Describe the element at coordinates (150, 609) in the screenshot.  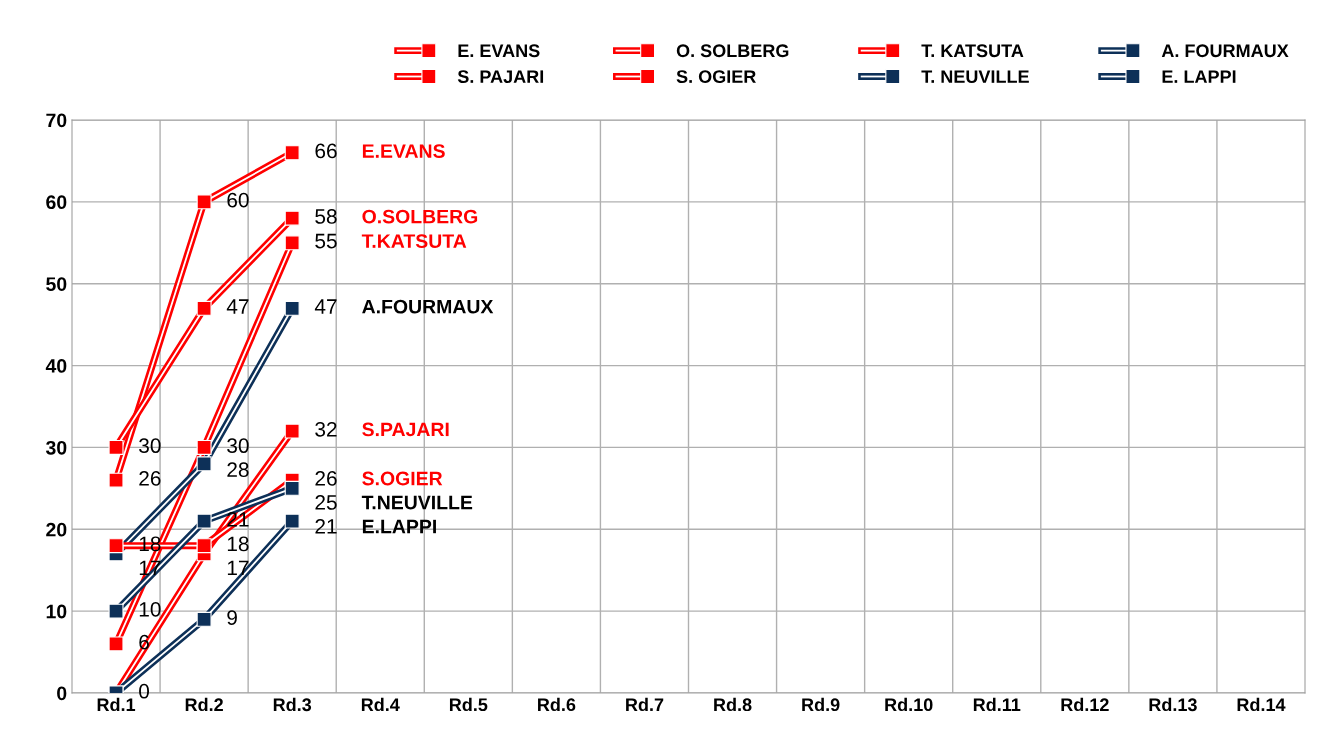
I see `data-label: 10` at that location.